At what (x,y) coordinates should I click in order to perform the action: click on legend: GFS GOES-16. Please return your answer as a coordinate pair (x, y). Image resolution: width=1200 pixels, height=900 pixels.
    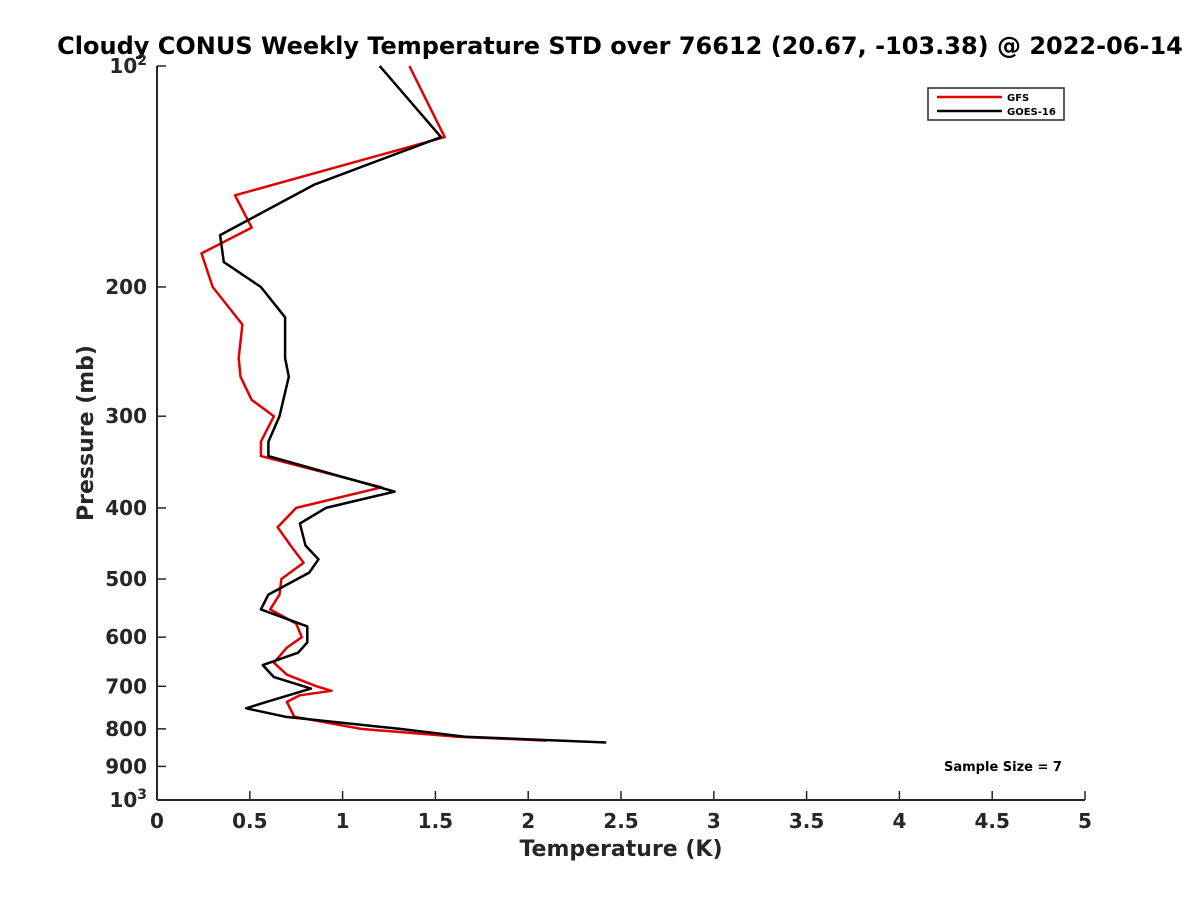
    Looking at the image, I should click on (996, 104).